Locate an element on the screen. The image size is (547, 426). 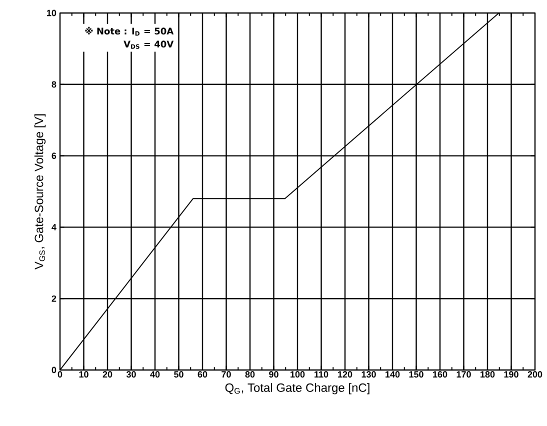
x-tick-label: 0 is located at coordinates (60, 374).